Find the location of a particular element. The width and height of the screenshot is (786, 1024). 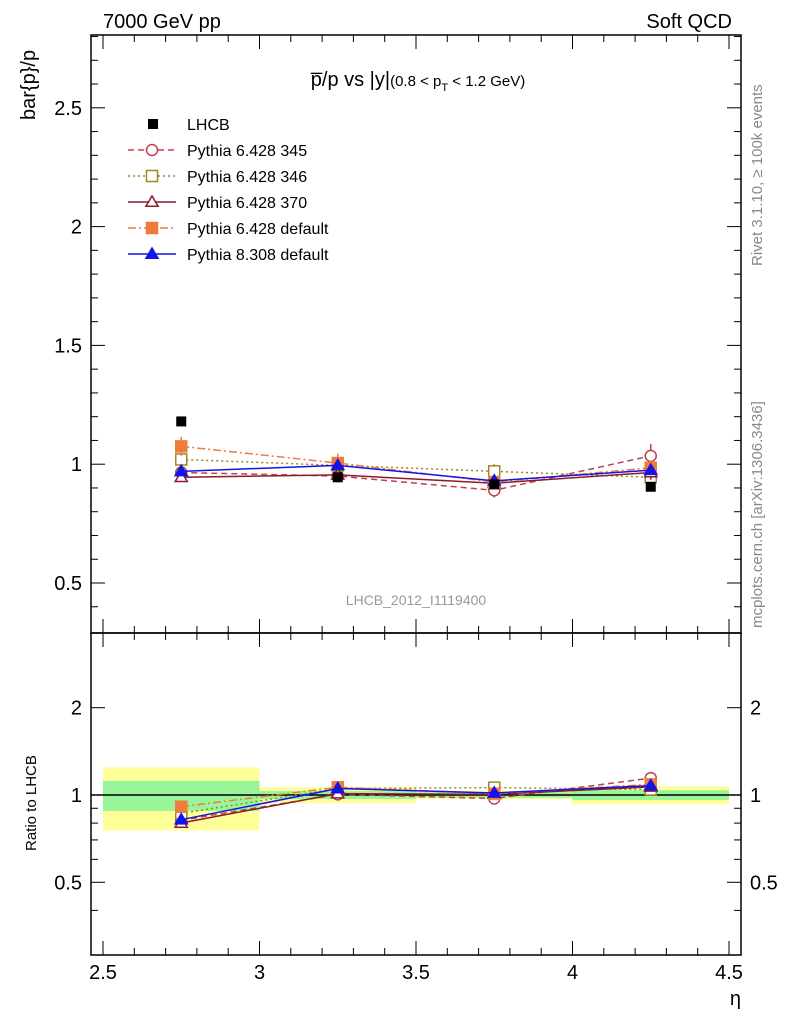

x-tick-label: 4.5 is located at coordinates (729, 973).